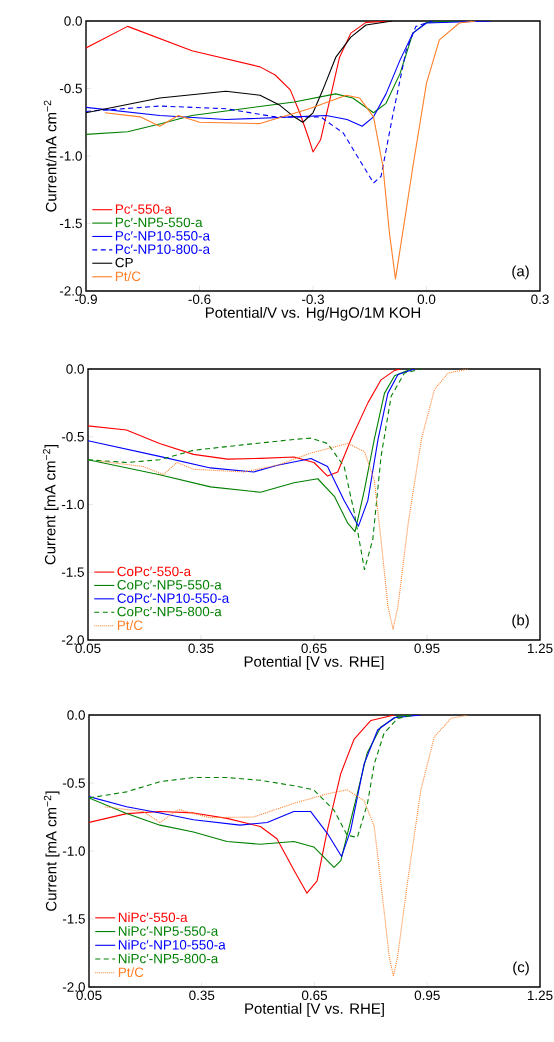 The width and height of the screenshot is (554, 1042). What do you see at coordinates (168, 930) in the screenshot?
I see `legend-label: NiPc′-NP5-550-a` at bounding box center [168, 930].